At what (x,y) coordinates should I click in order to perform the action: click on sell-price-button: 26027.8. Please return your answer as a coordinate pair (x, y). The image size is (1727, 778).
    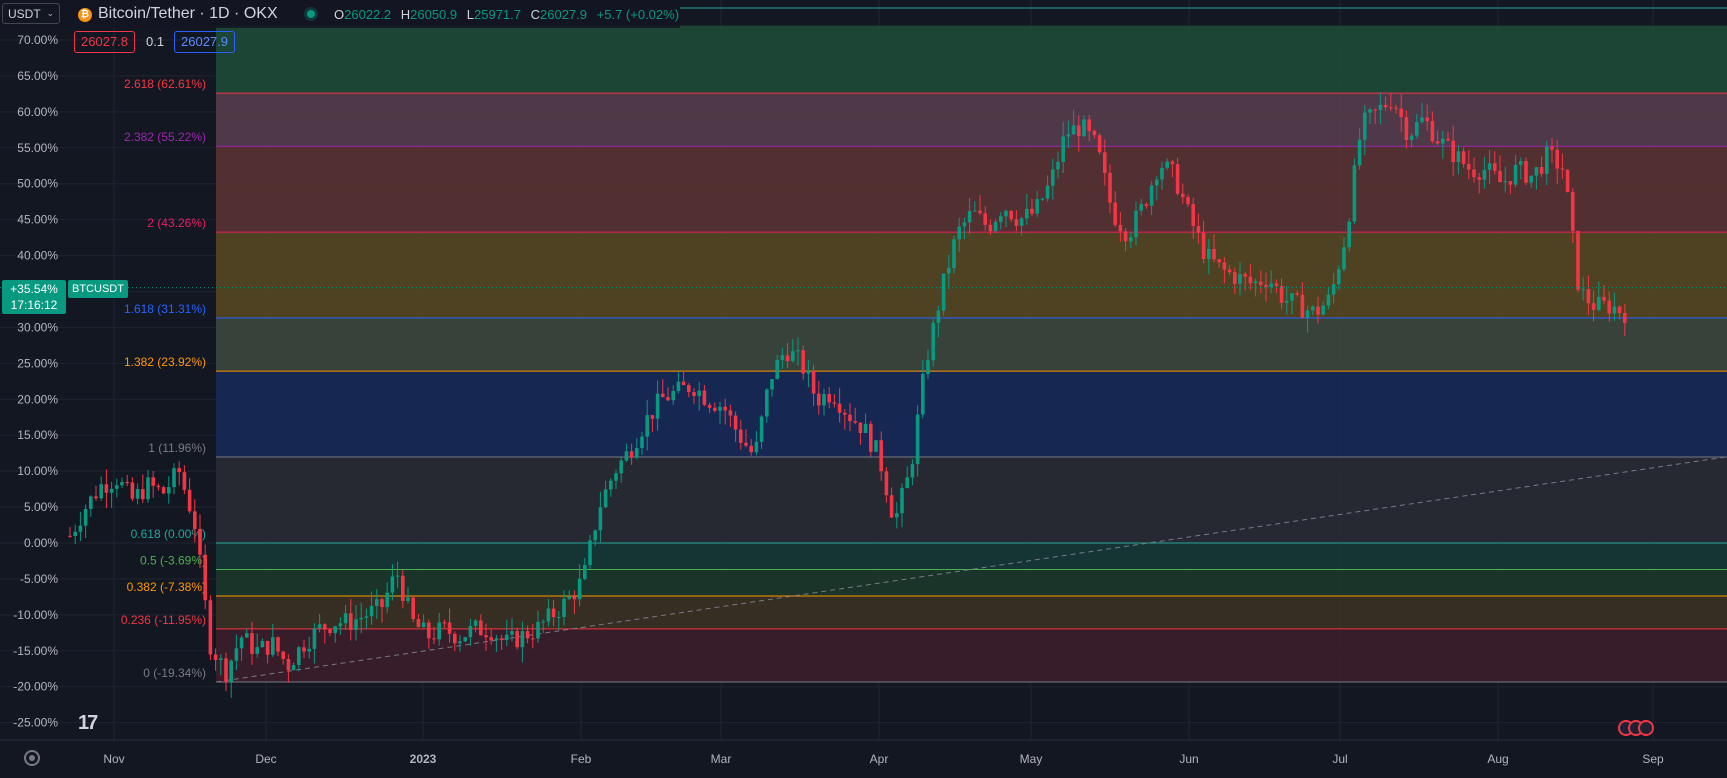
    Looking at the image, I should click on (104, 42).